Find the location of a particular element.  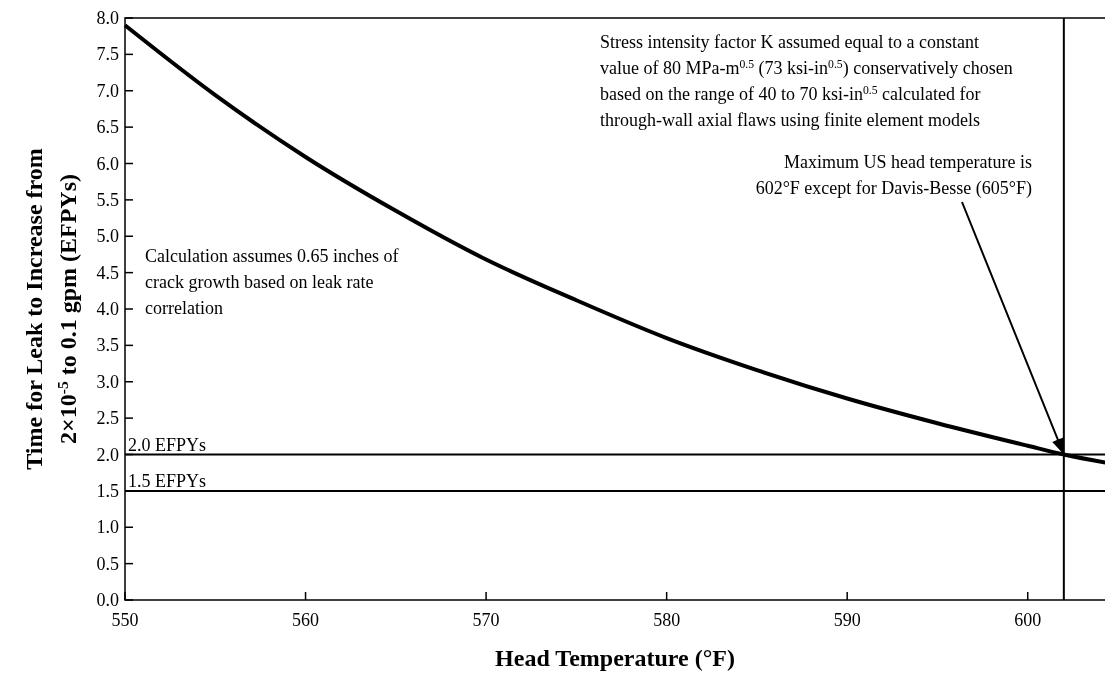

x-tick-label: 590 is located at coordinates (847, 620).